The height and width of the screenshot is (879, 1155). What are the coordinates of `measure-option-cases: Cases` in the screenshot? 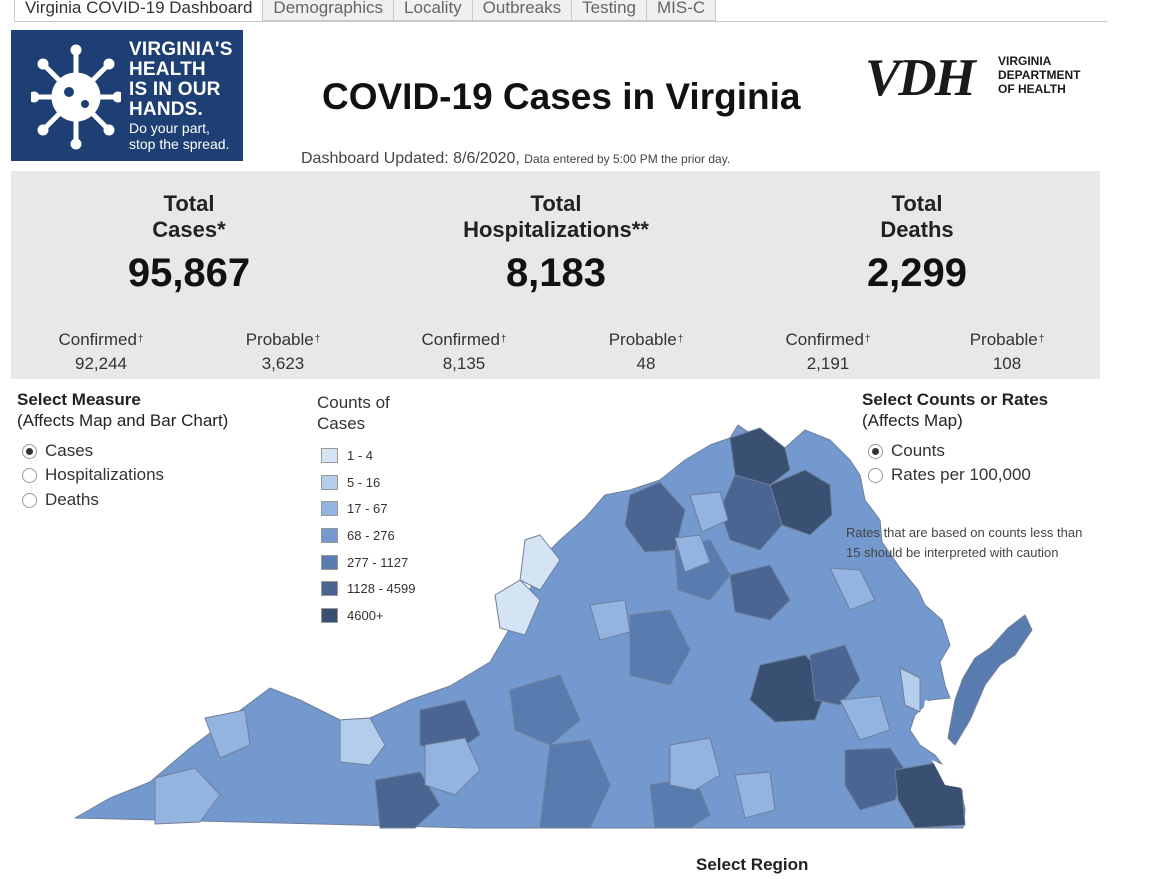 It's located at (57, 451).